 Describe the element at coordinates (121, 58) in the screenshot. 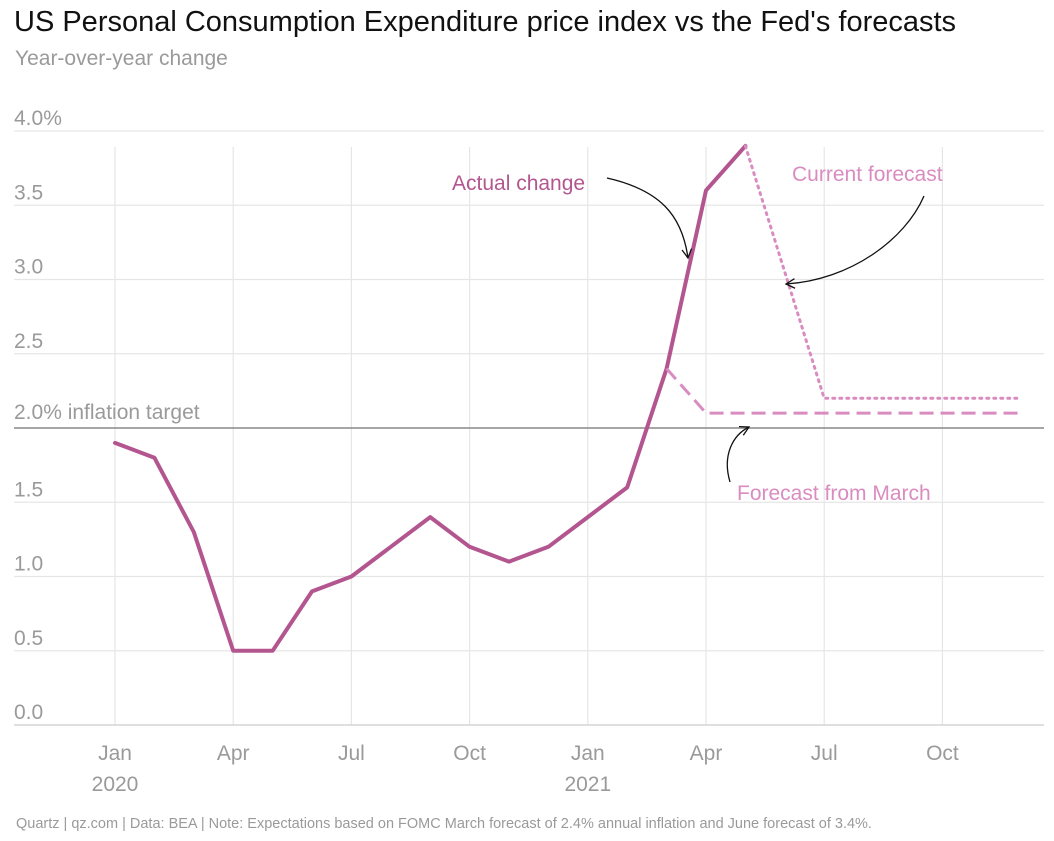

I see `chart-subtitle: Year-over-year change` at that location.